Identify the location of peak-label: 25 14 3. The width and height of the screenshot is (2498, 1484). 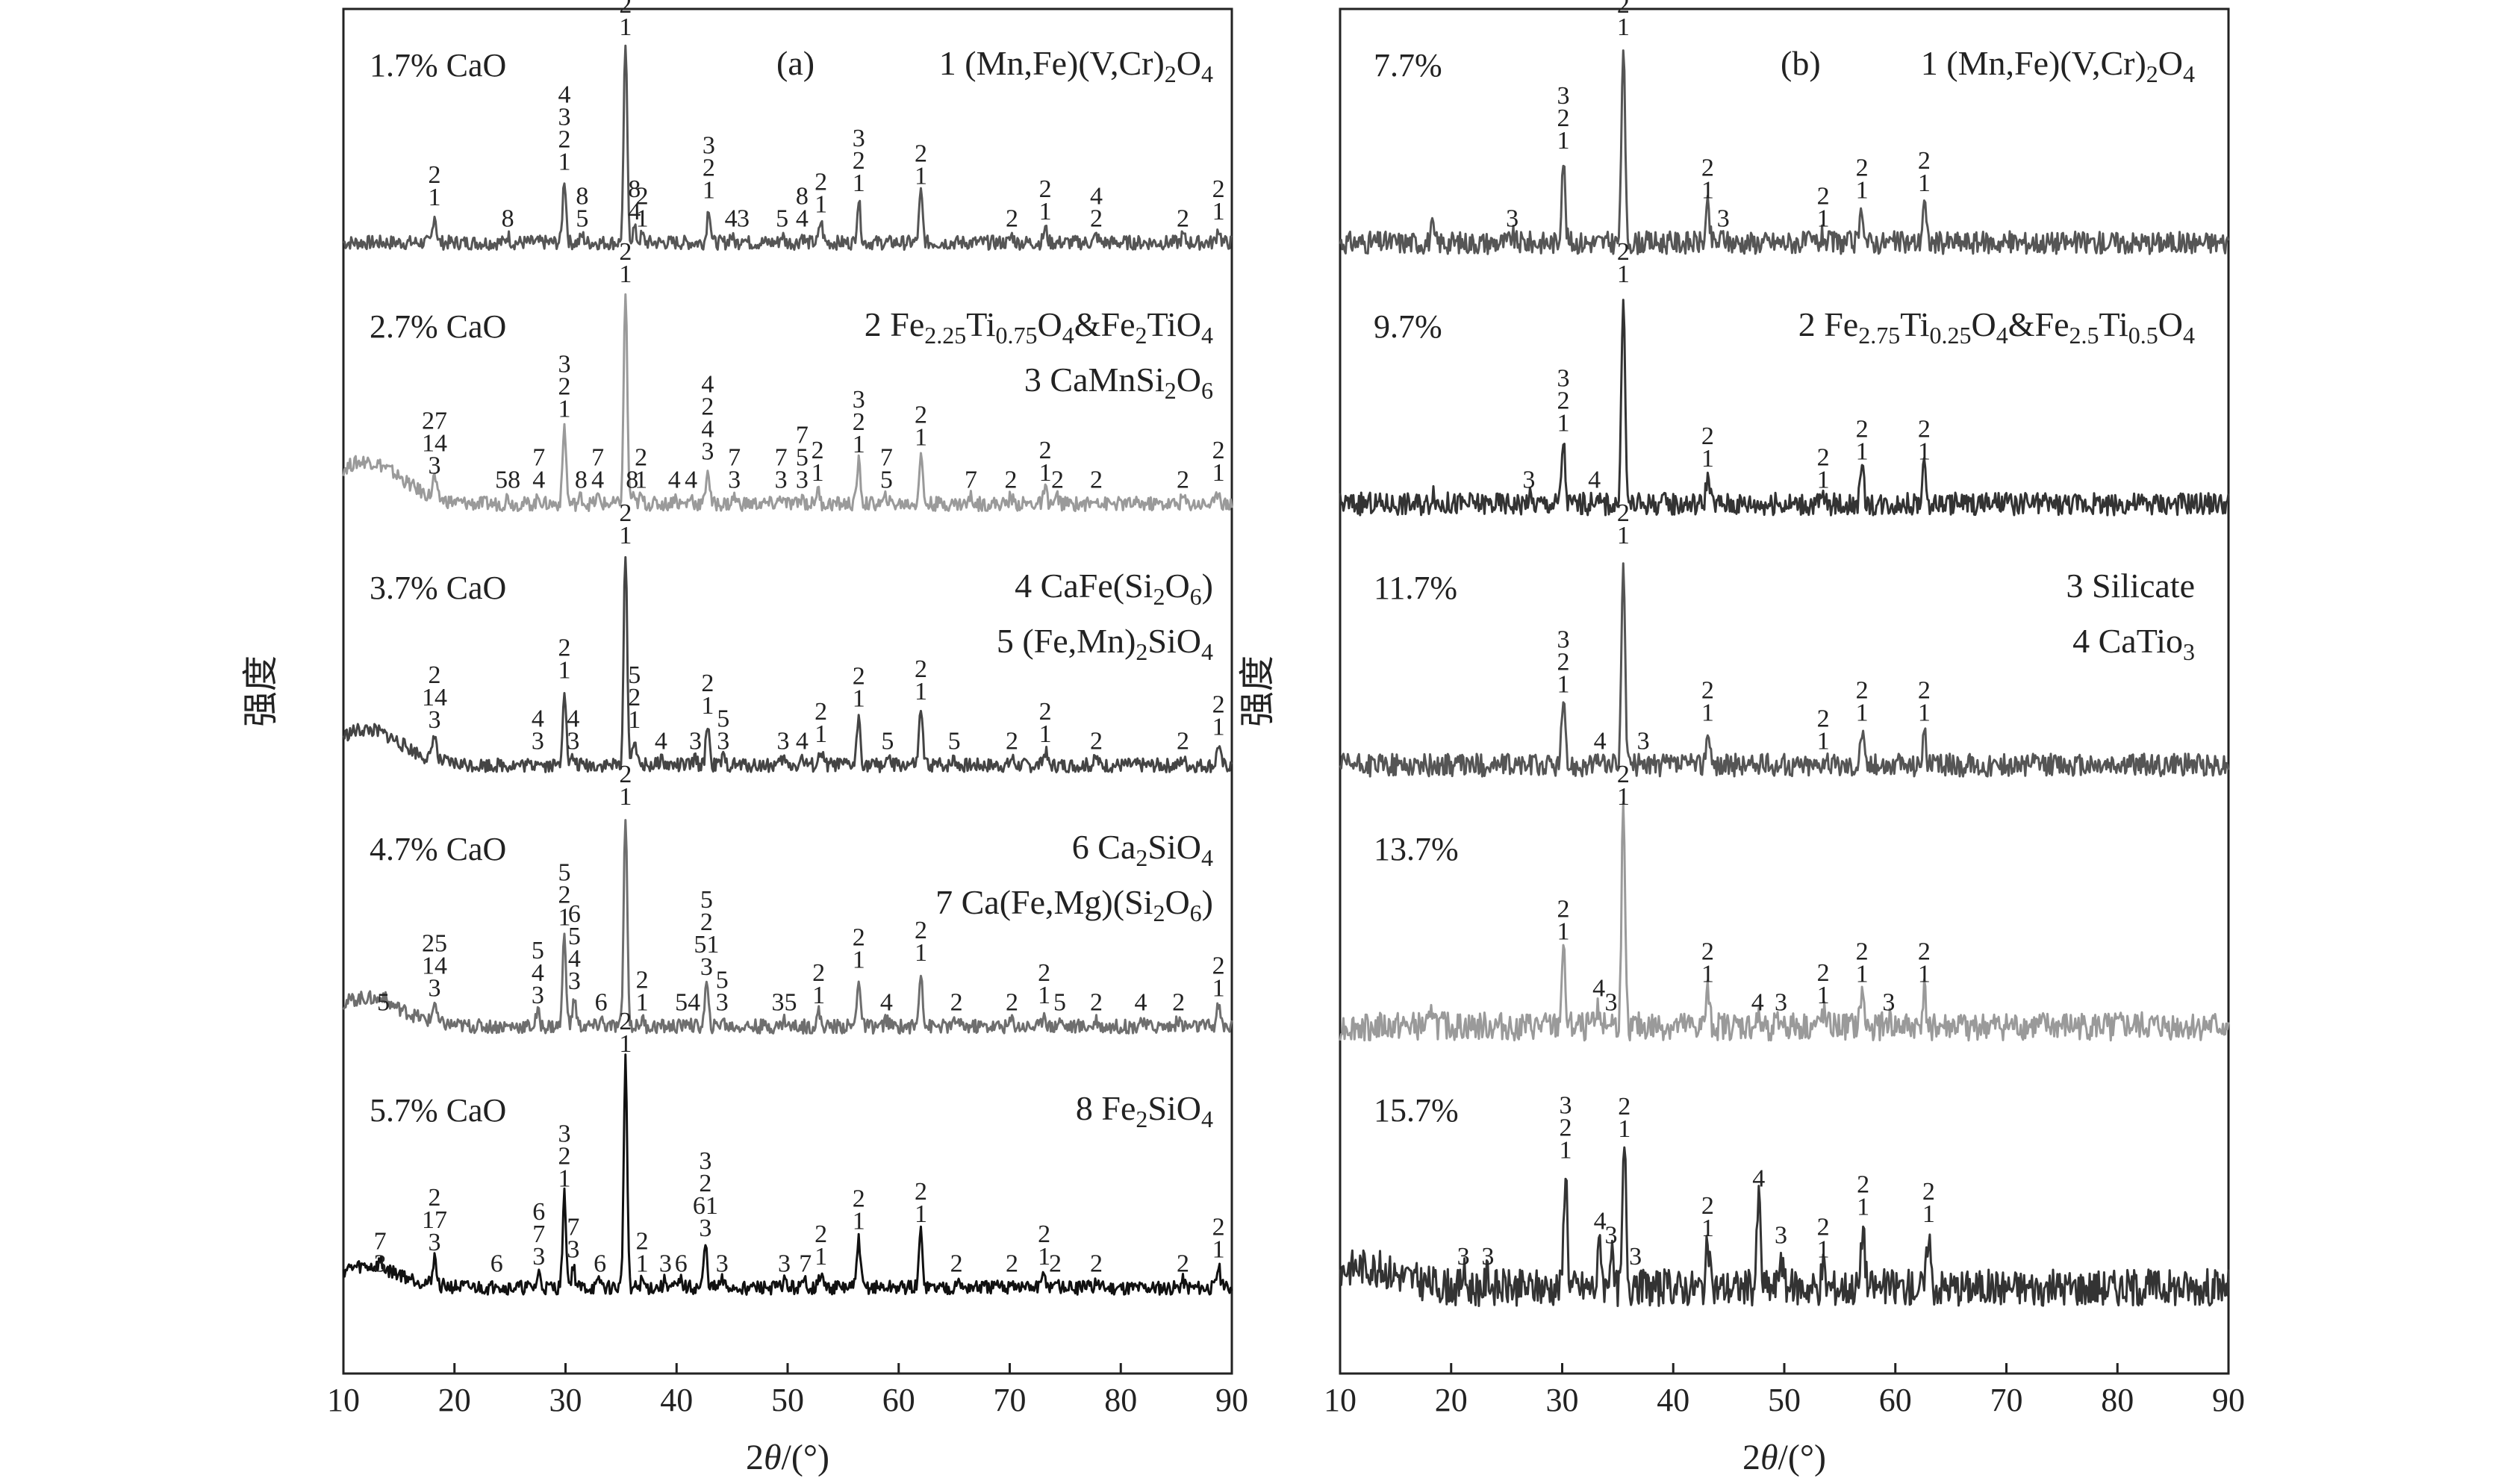
(435, 966).